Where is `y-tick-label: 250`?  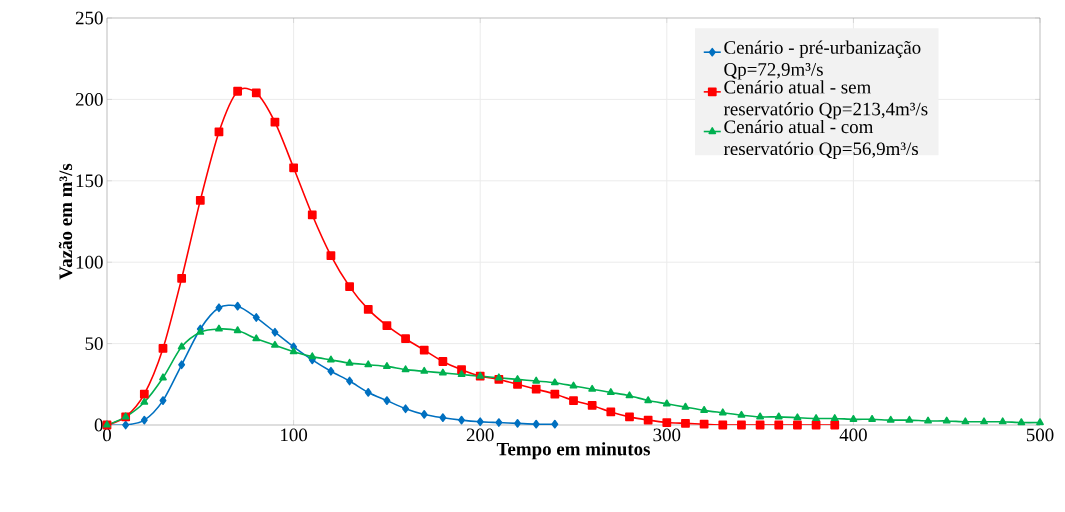 y-tick-label: 250 is located at coordinates (89, 18).